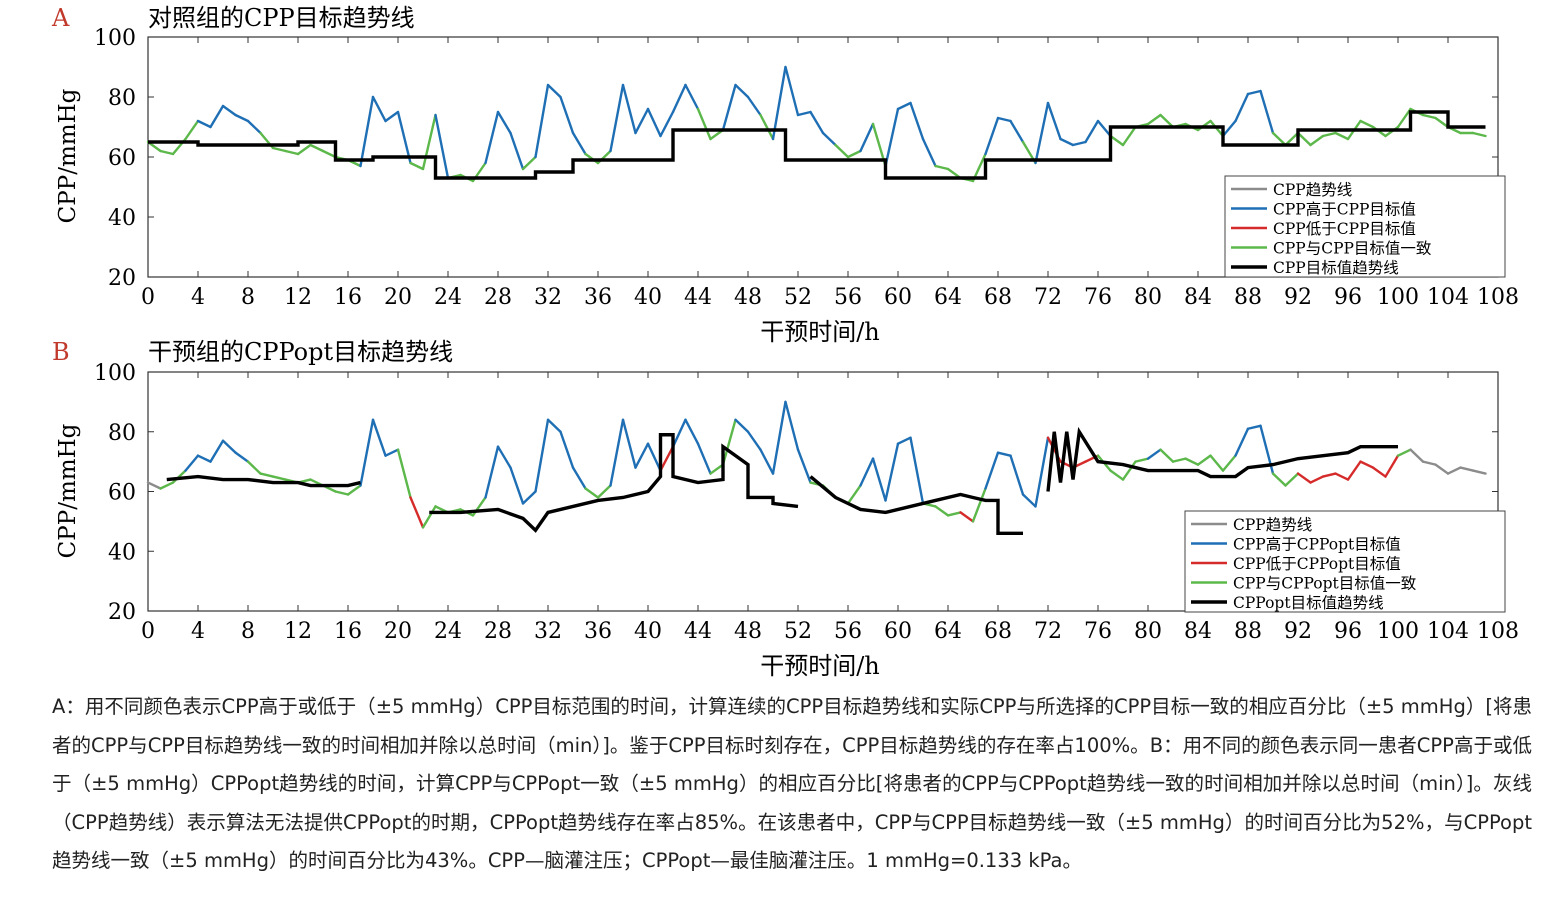 The width and height of the screenshot is (1564, 914). Describe the element at coordinates (1365, 226) in the screenshot. I see `panel-a-legend-box` at that location.